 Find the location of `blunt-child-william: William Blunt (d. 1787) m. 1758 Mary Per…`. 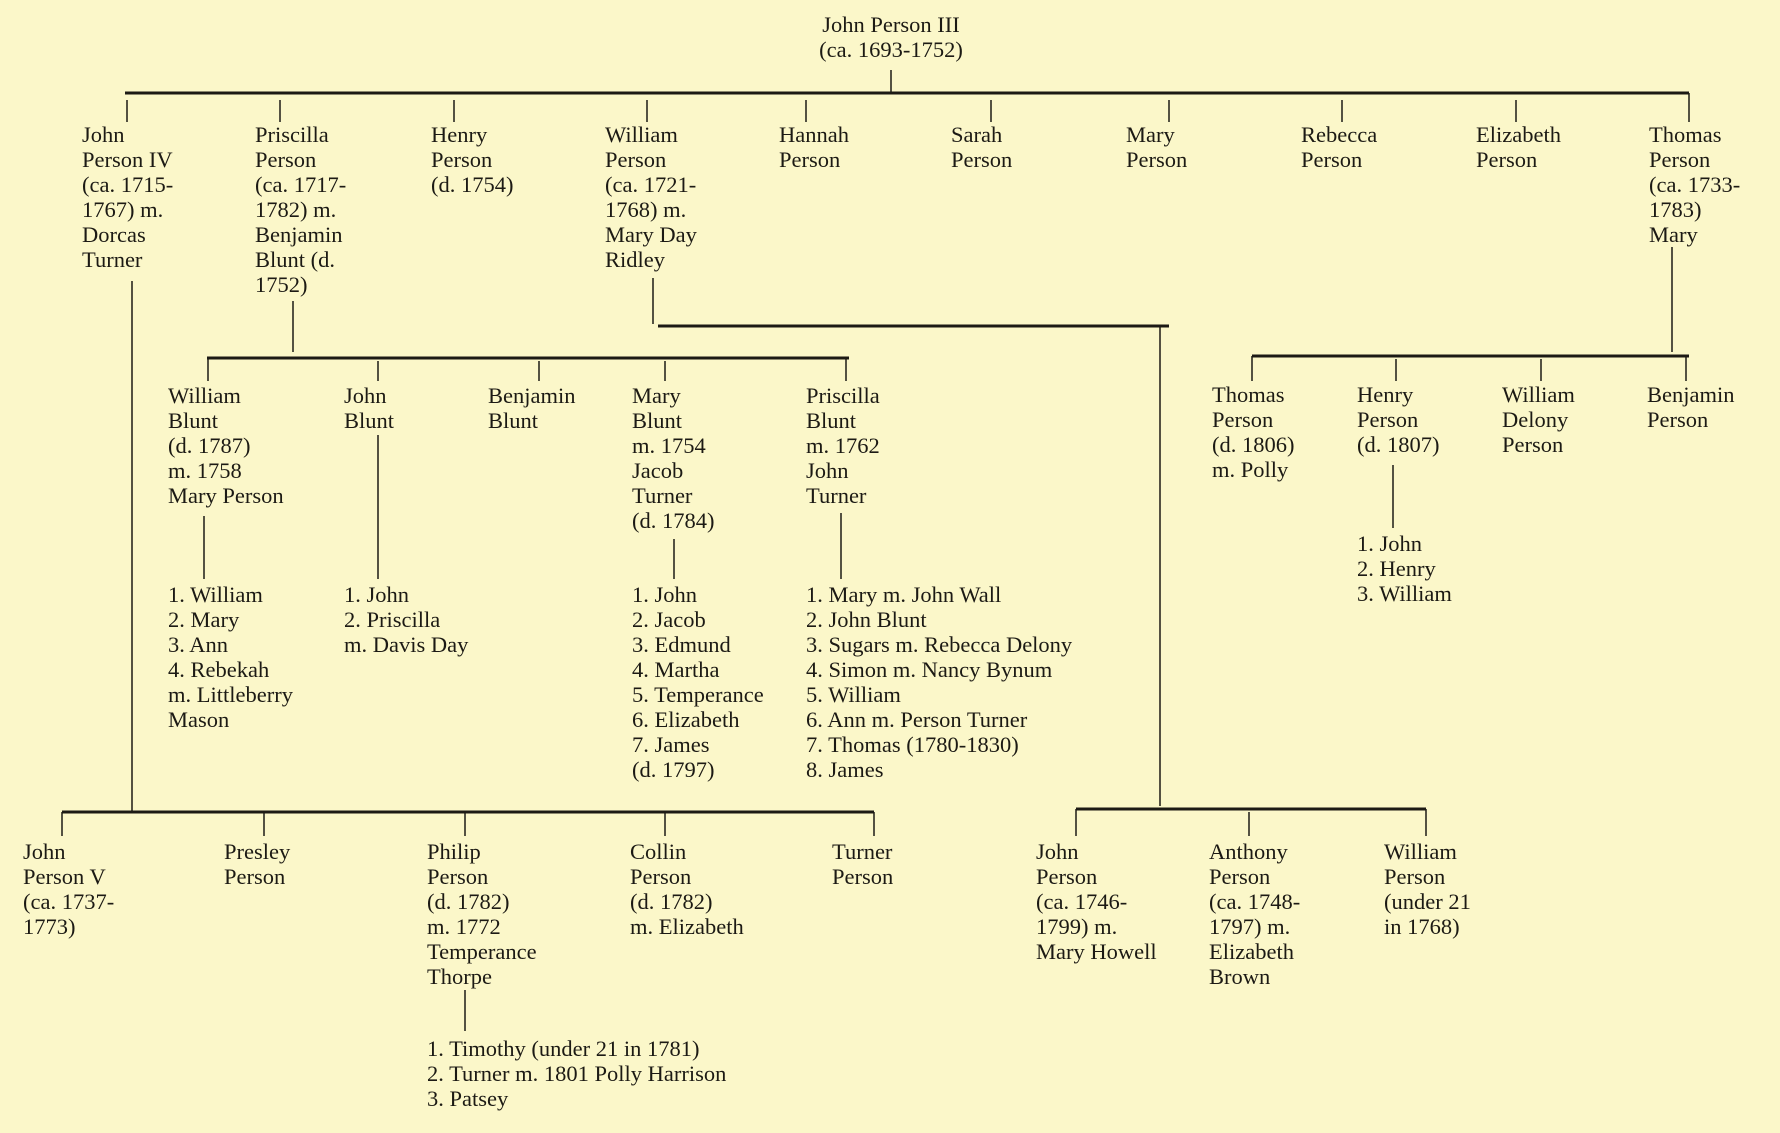

blunt-child-william: William Blunt (d. 1787) m. 1758 Mary Per… is located at coordinates (226, 445).